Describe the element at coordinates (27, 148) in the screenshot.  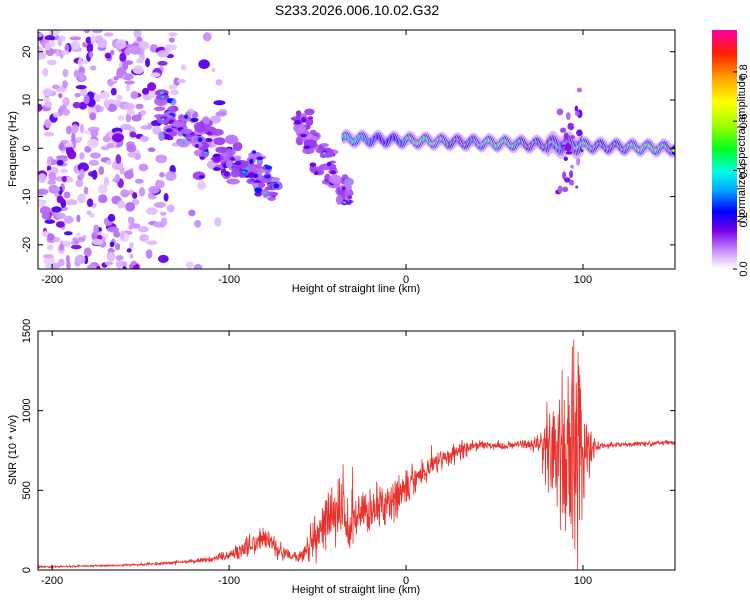
I see `spectrogram-ytick-label: 0` at that location.